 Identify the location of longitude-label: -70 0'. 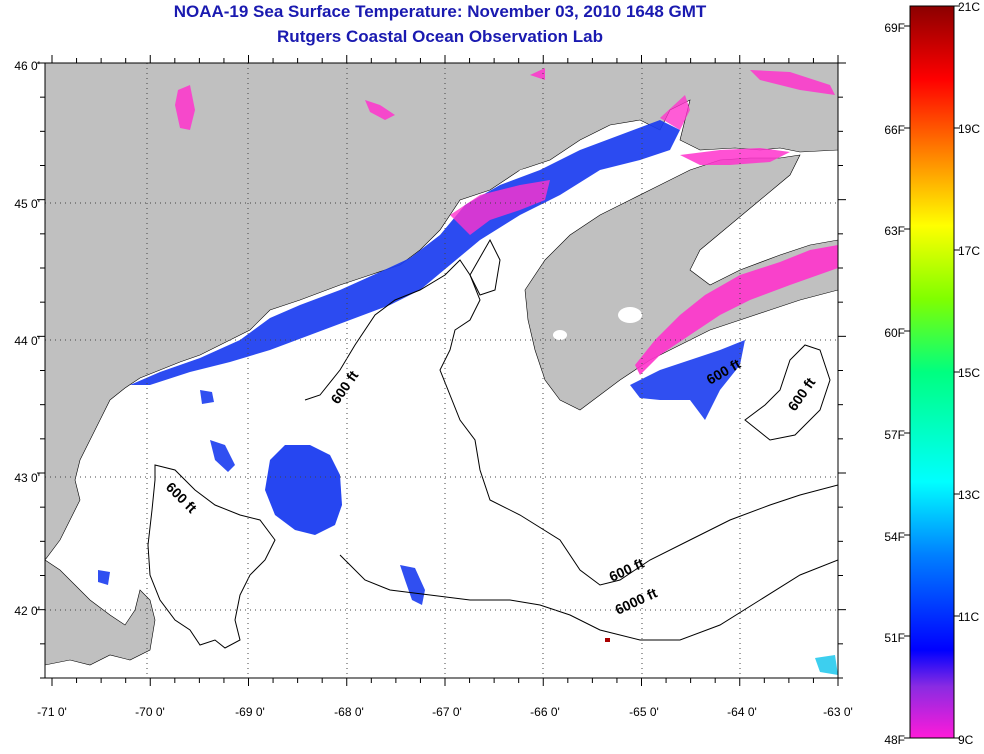
(150, 712).